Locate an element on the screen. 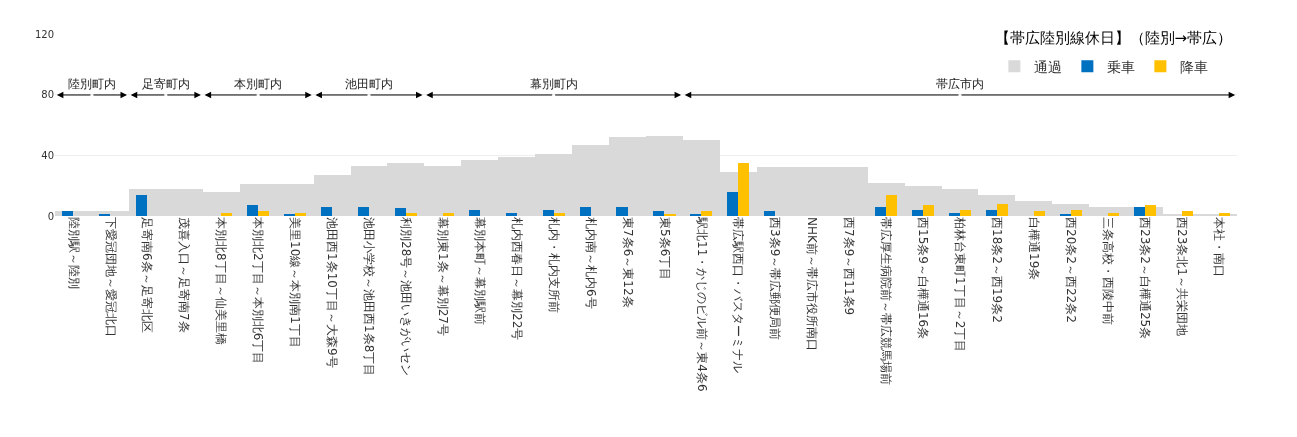  x-tick-label: 西20条2～西22条2 is located at coordinates (1070, 270).